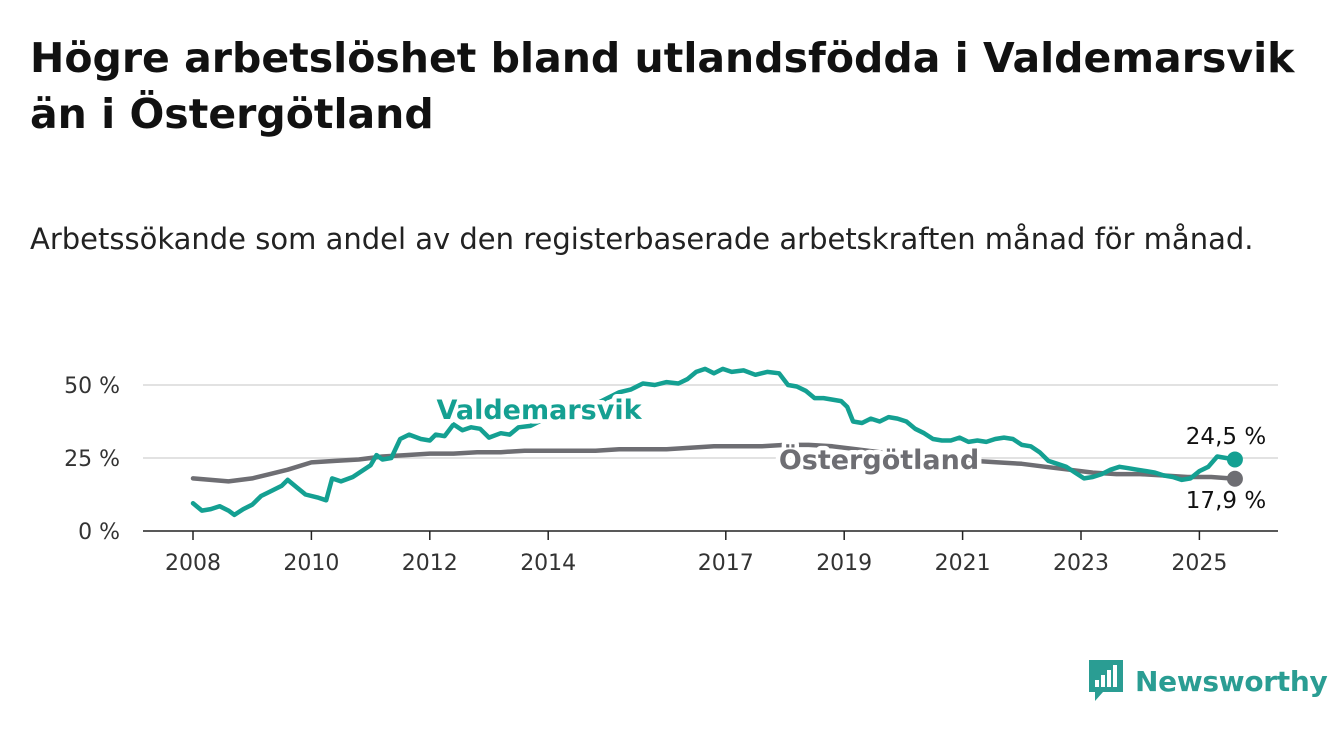 The image size is (1340, 734). I want to click on series-label-valdemarsvik: Valdemarsvik, so click(539, 410).